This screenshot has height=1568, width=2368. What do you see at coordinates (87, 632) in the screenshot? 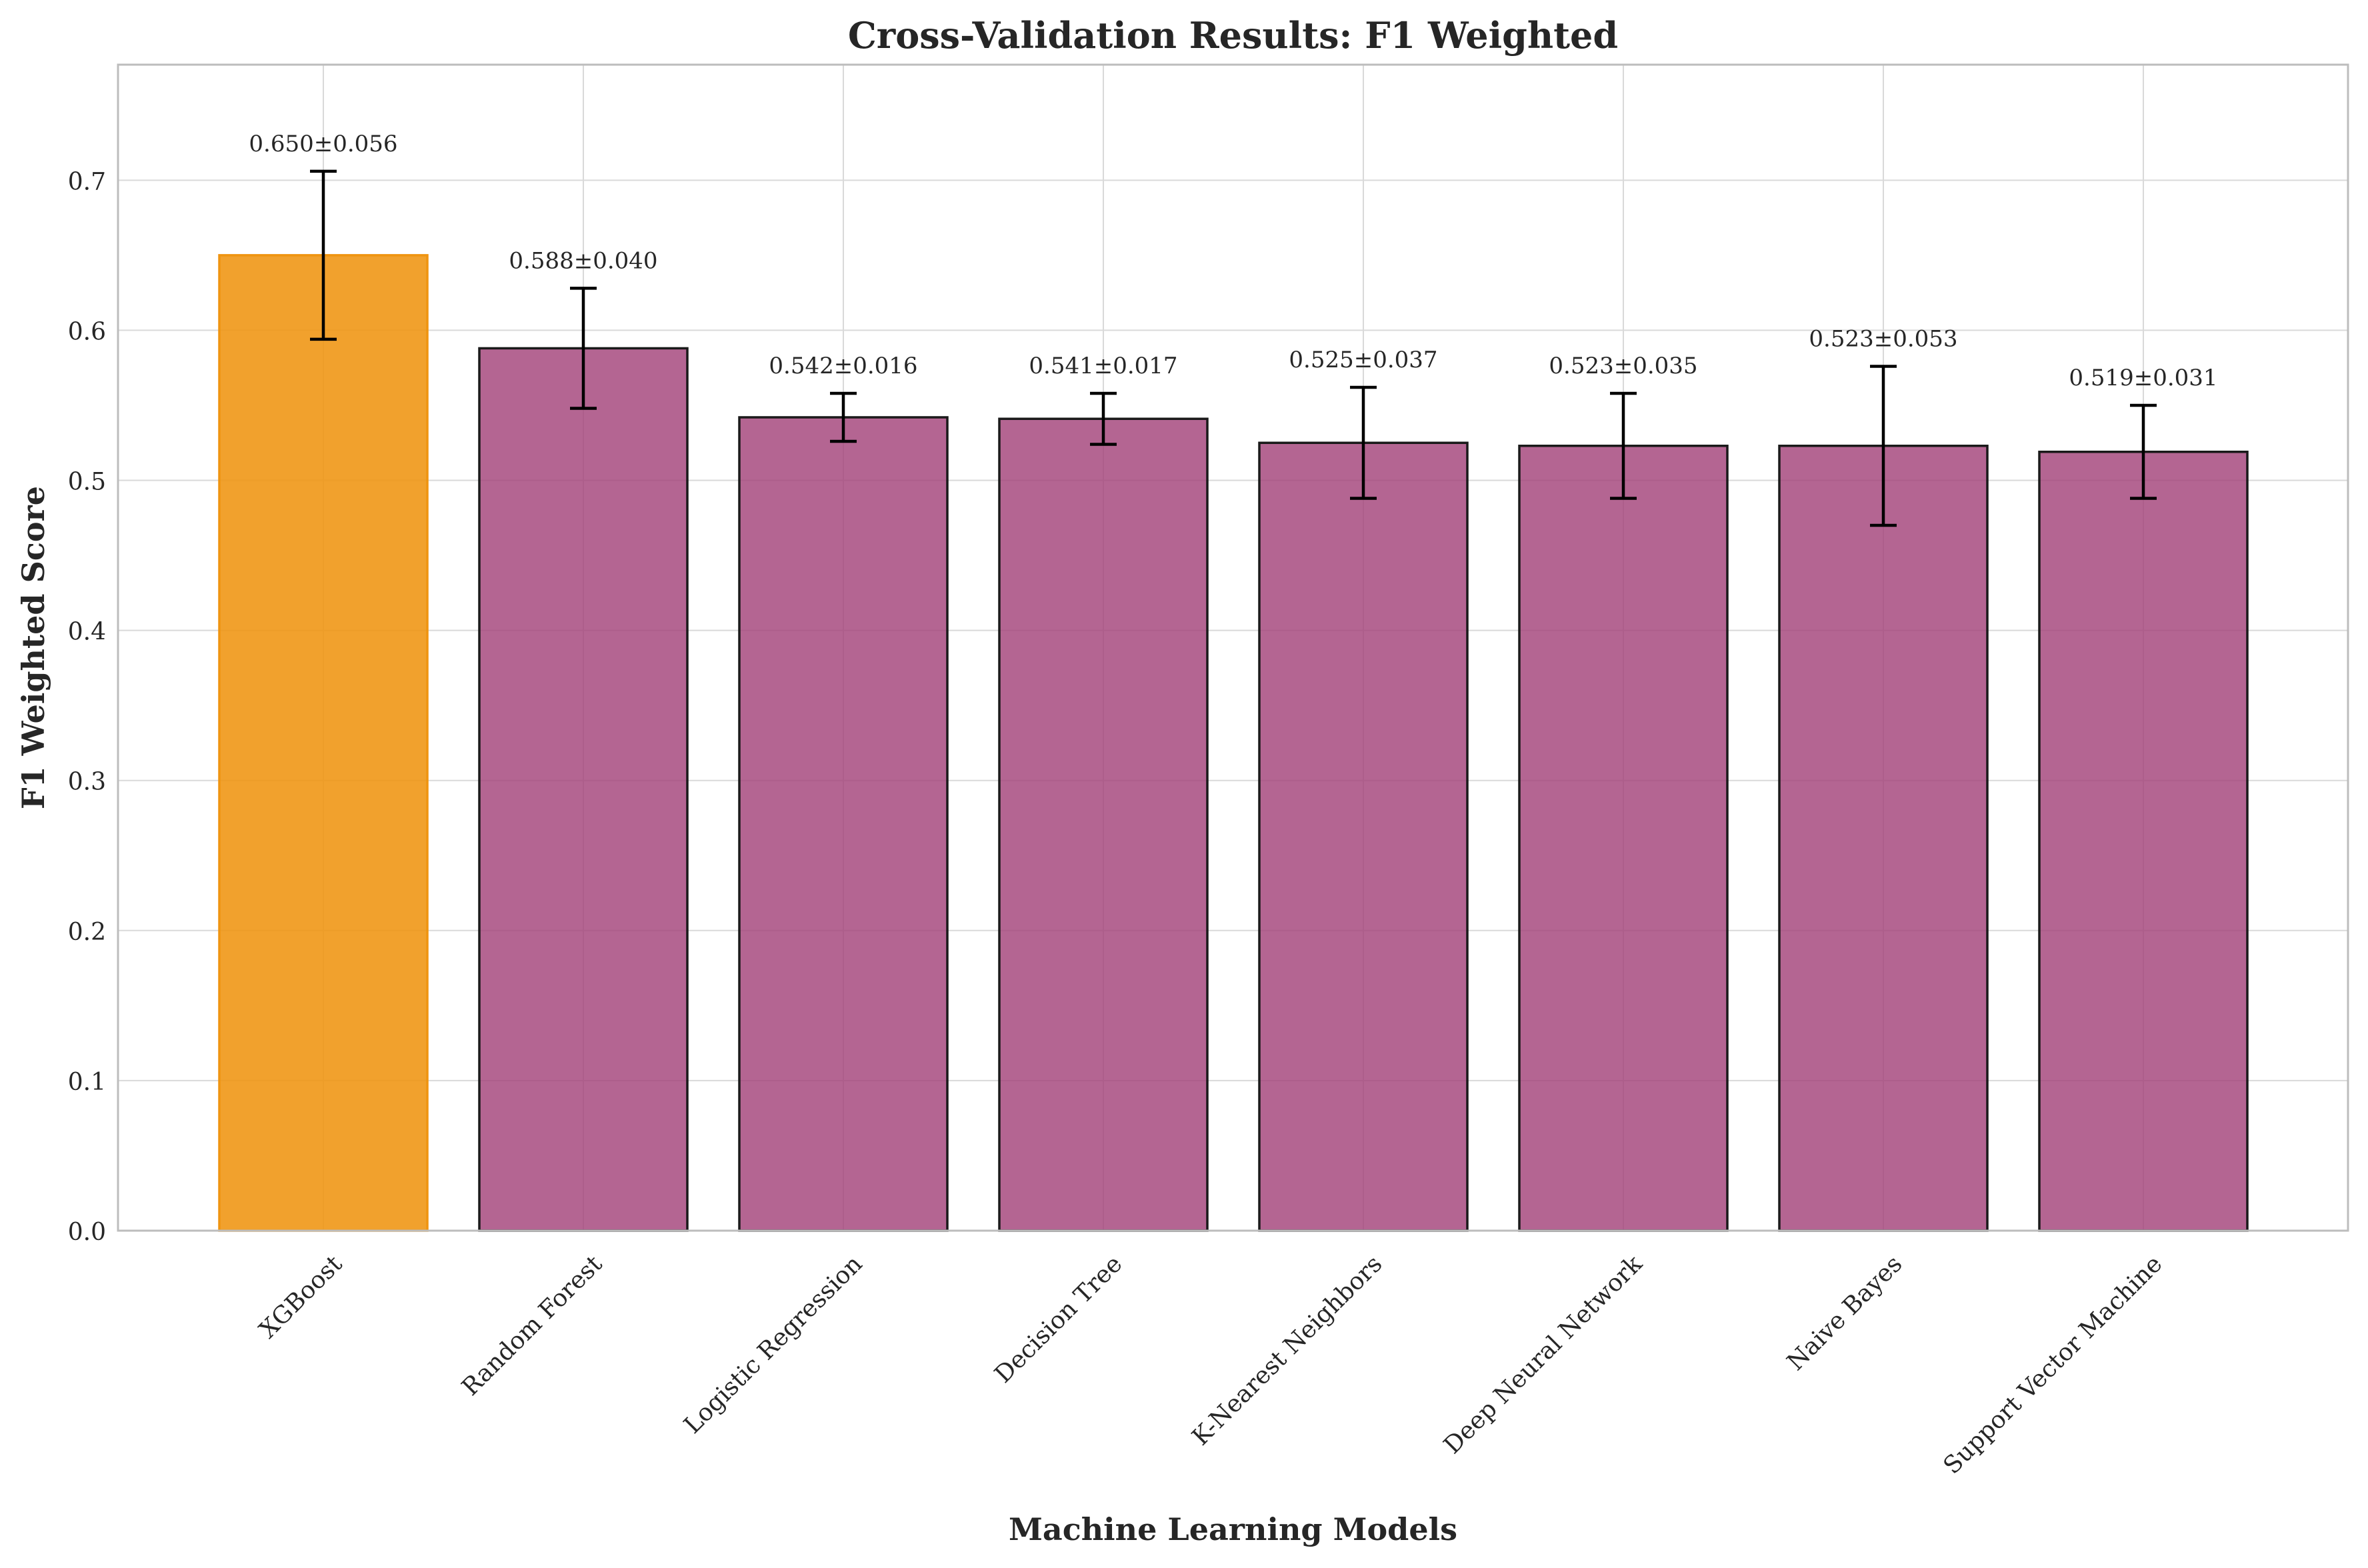
I see `y-tick-label: 0.4` at bounding box center [87, 632].